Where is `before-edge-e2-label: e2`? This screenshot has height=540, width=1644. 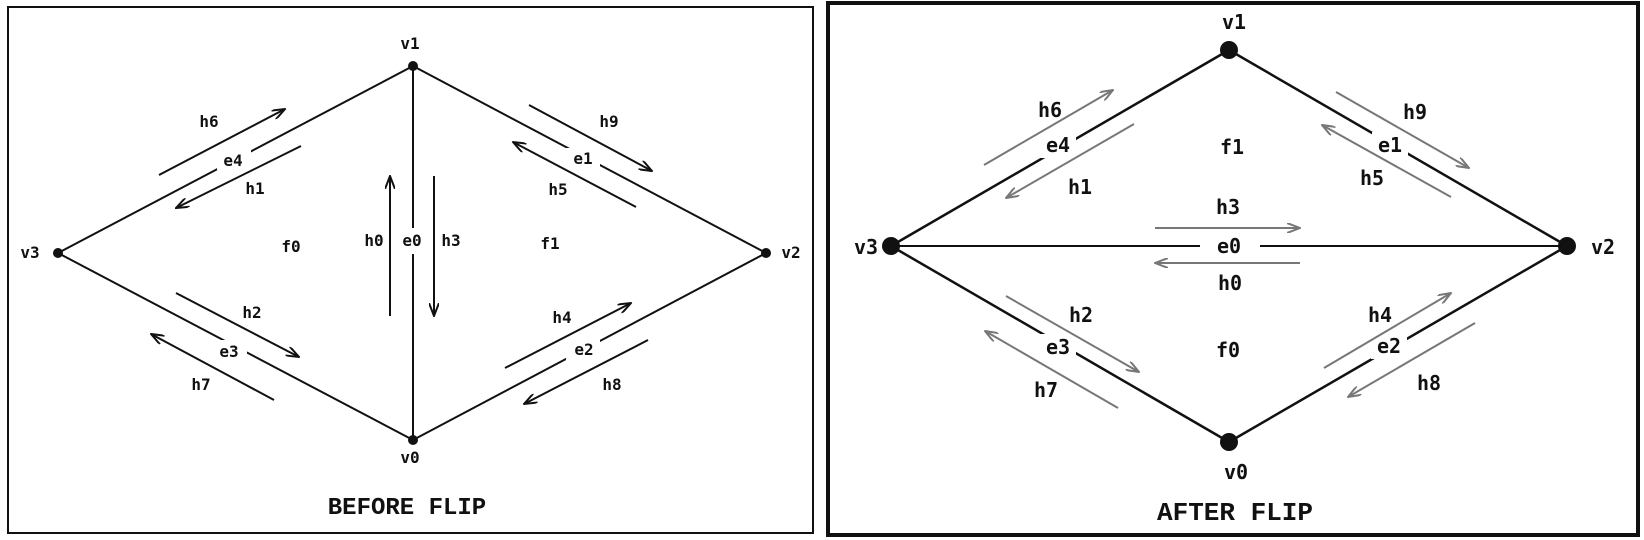 before-edge-e2-label: e2 is located at coordinates (583, 349).